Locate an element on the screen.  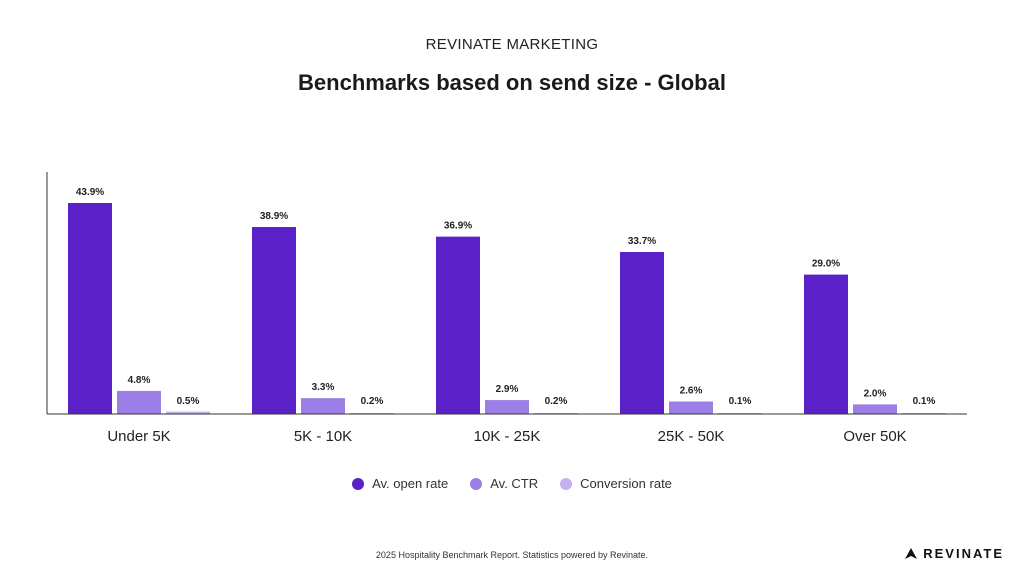
legend-item-ctr: Av. CTR is located at coordinates (504, 483).